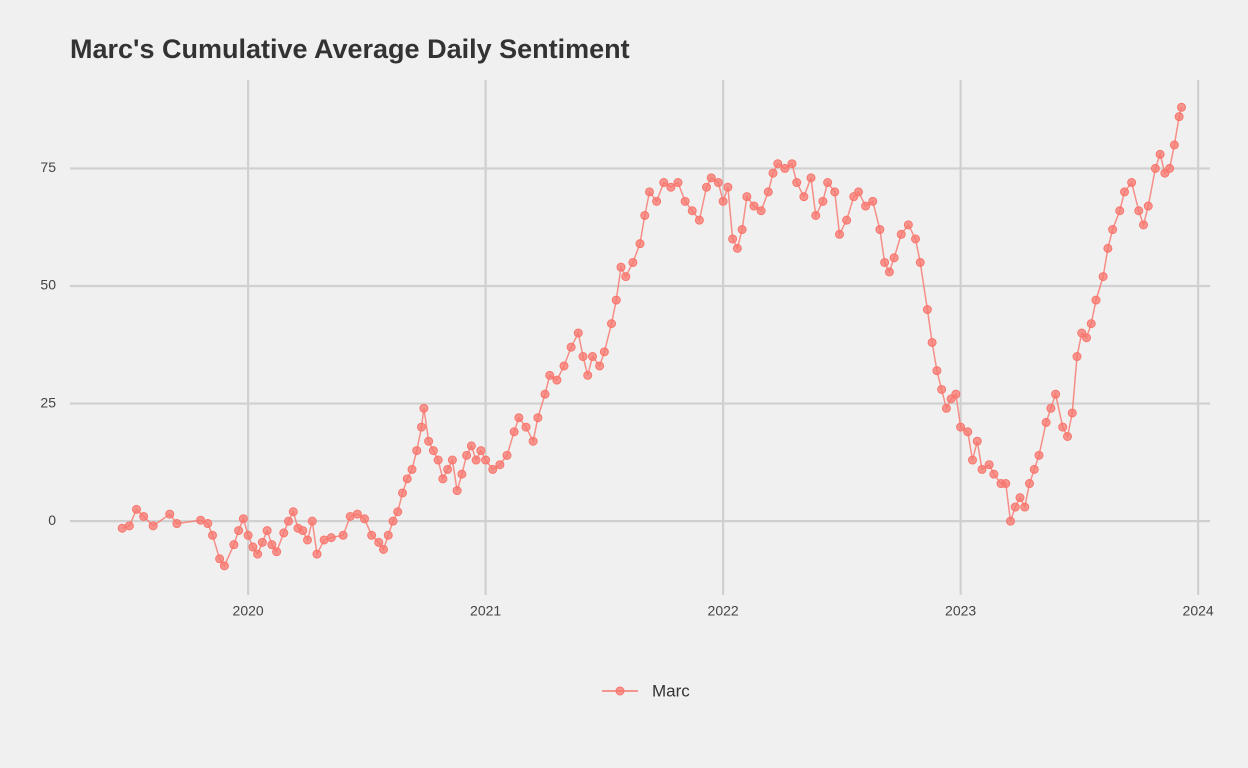 The height and width of the screenshot is (768, 1248). I want to click on x-tick-label: 2021, so click(485, 611).